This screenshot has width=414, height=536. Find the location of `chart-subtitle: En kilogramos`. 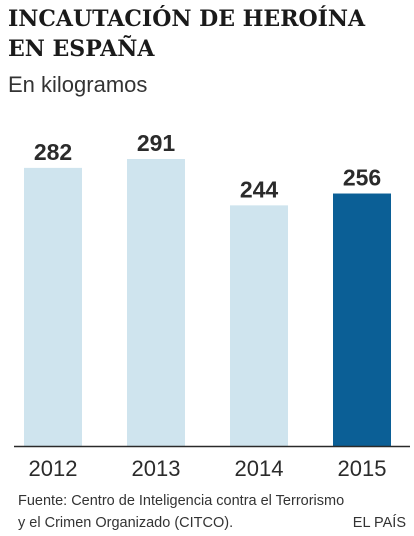

chart-subtitle: En kilogramos is located at coordinates (78, 84).